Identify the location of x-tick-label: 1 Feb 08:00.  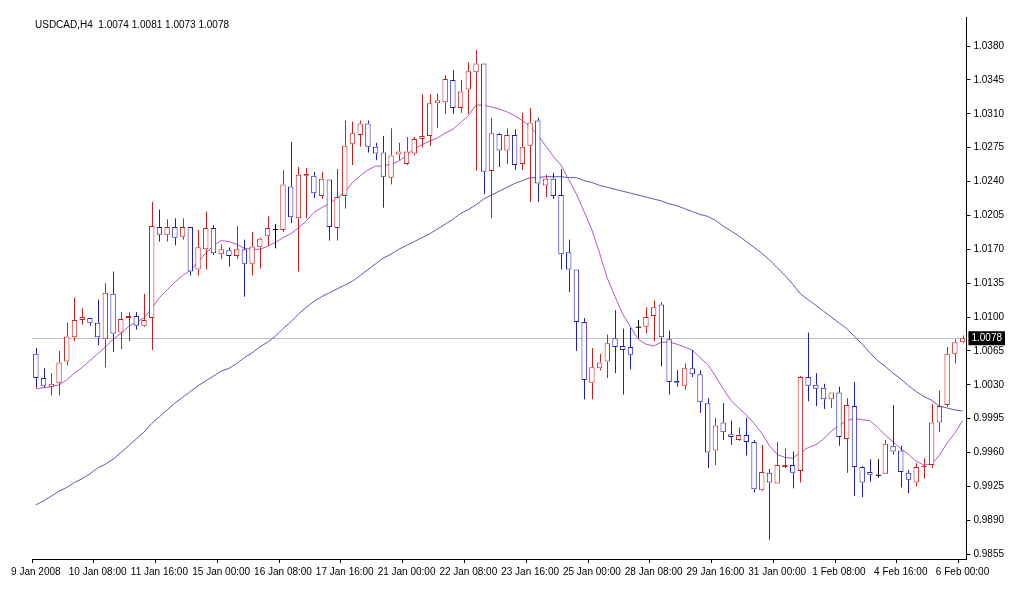
(839, 571).